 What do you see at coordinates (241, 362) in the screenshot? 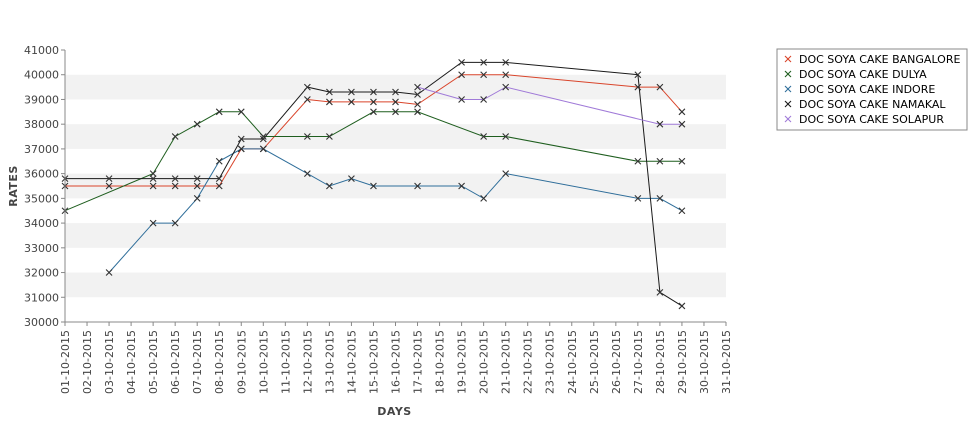
I see `x-tick-label: 09-10-2015` at bounding box center [241, 362].